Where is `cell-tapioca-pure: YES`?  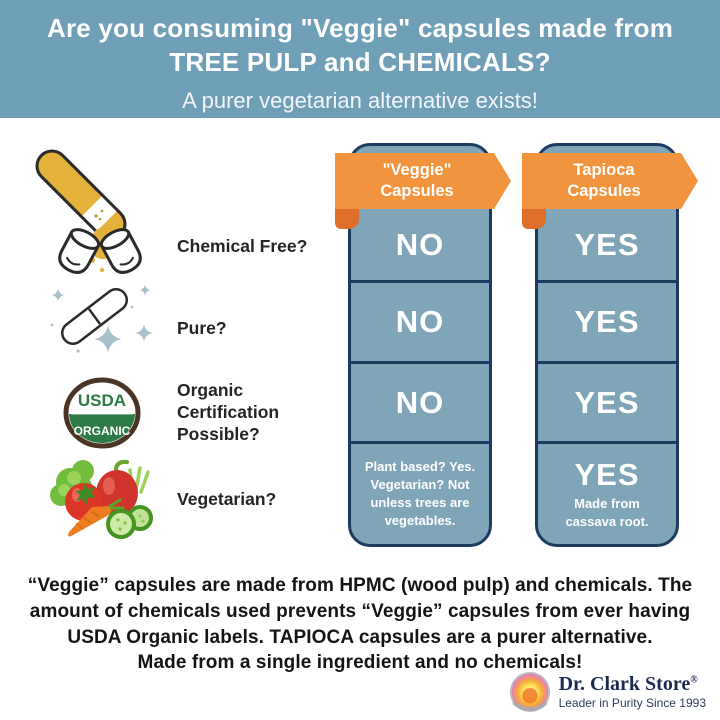
cell-tapioca-pure: YES is located at coordinates (607, 320).